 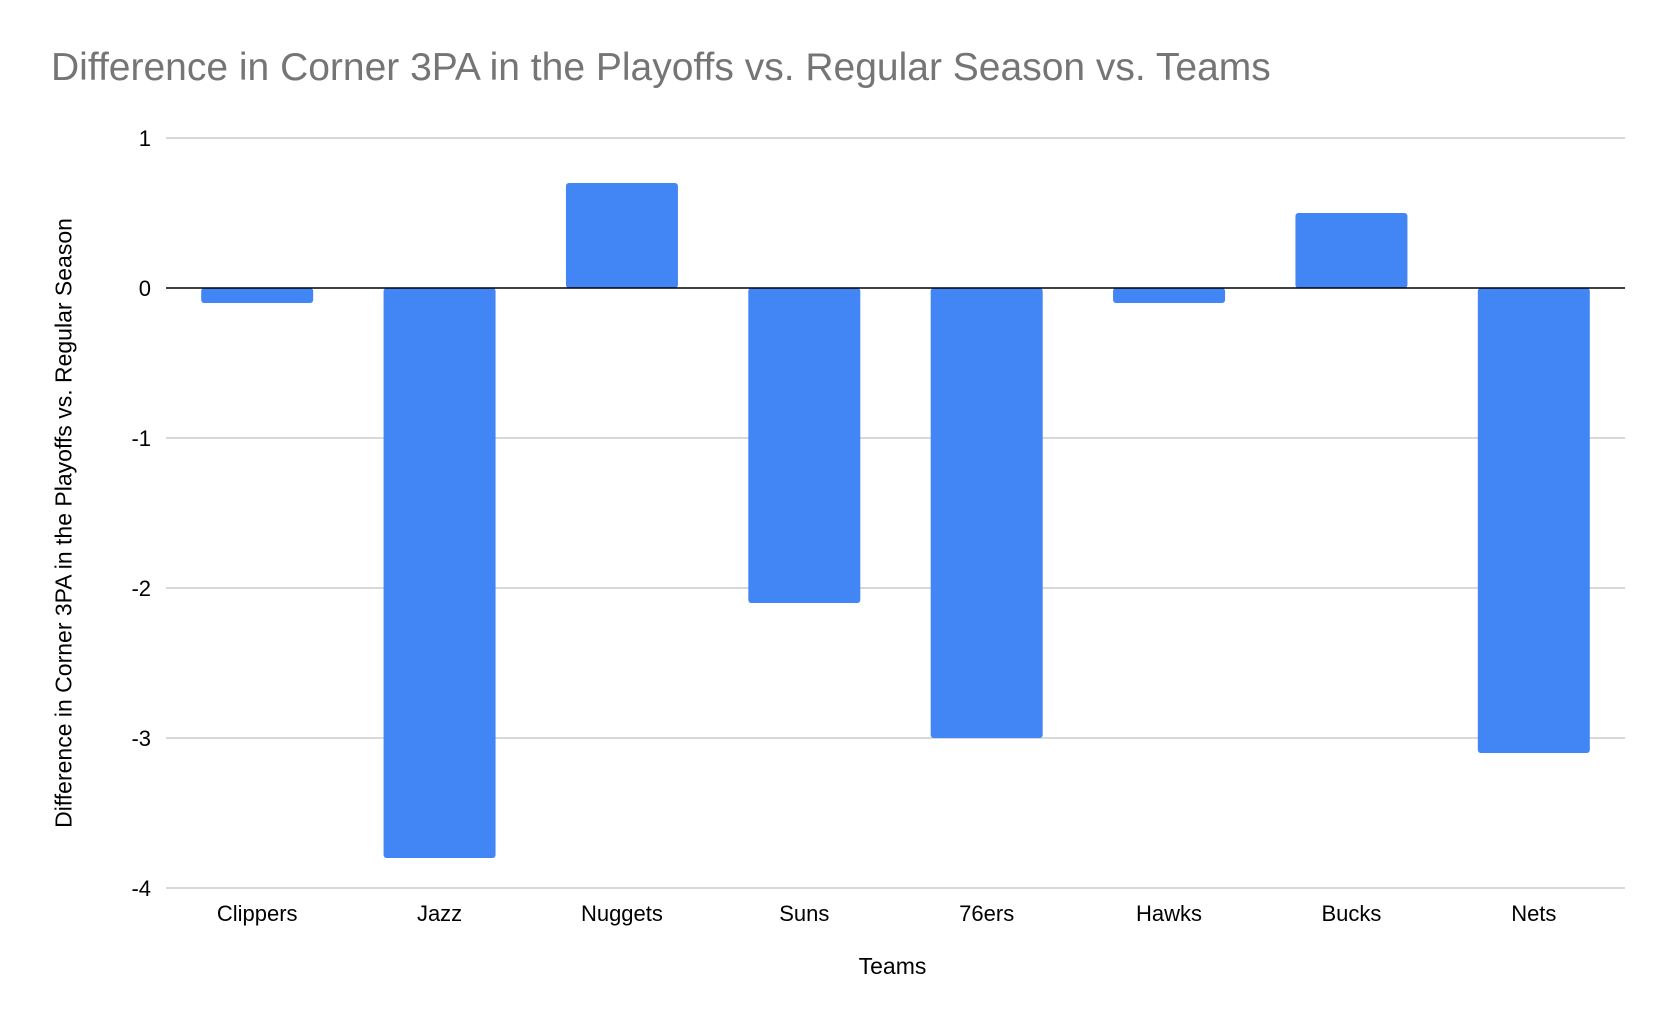 I want to click on bar-nuggets, so click(x=621, y=235).